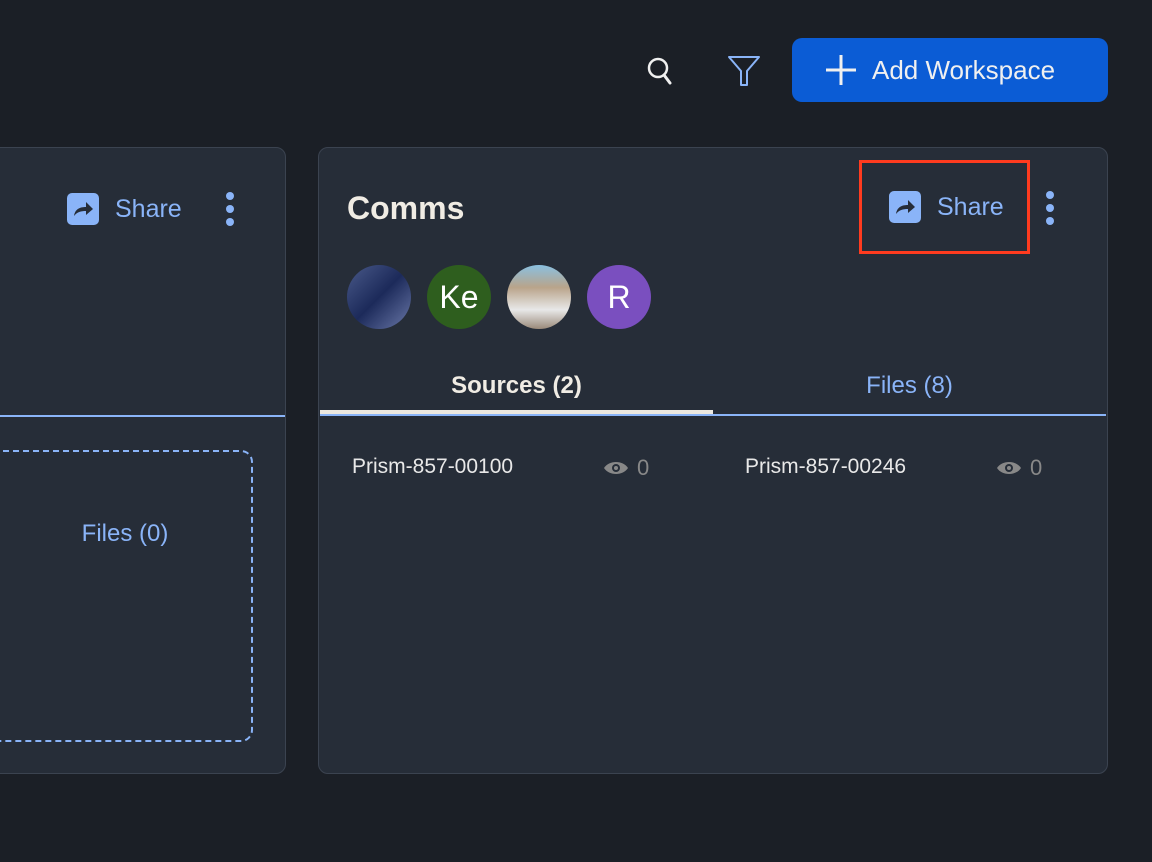 The height and width of the screenshot is (862, 1152). I want to click on tab-files: Files (8), so click(909, 385).